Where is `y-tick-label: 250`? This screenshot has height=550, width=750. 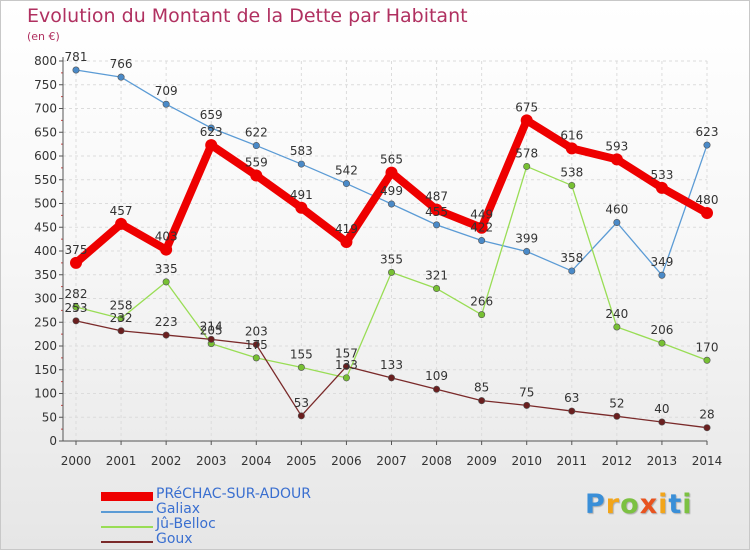 y-tick-label: 250 is located at coordinates (45, 322).